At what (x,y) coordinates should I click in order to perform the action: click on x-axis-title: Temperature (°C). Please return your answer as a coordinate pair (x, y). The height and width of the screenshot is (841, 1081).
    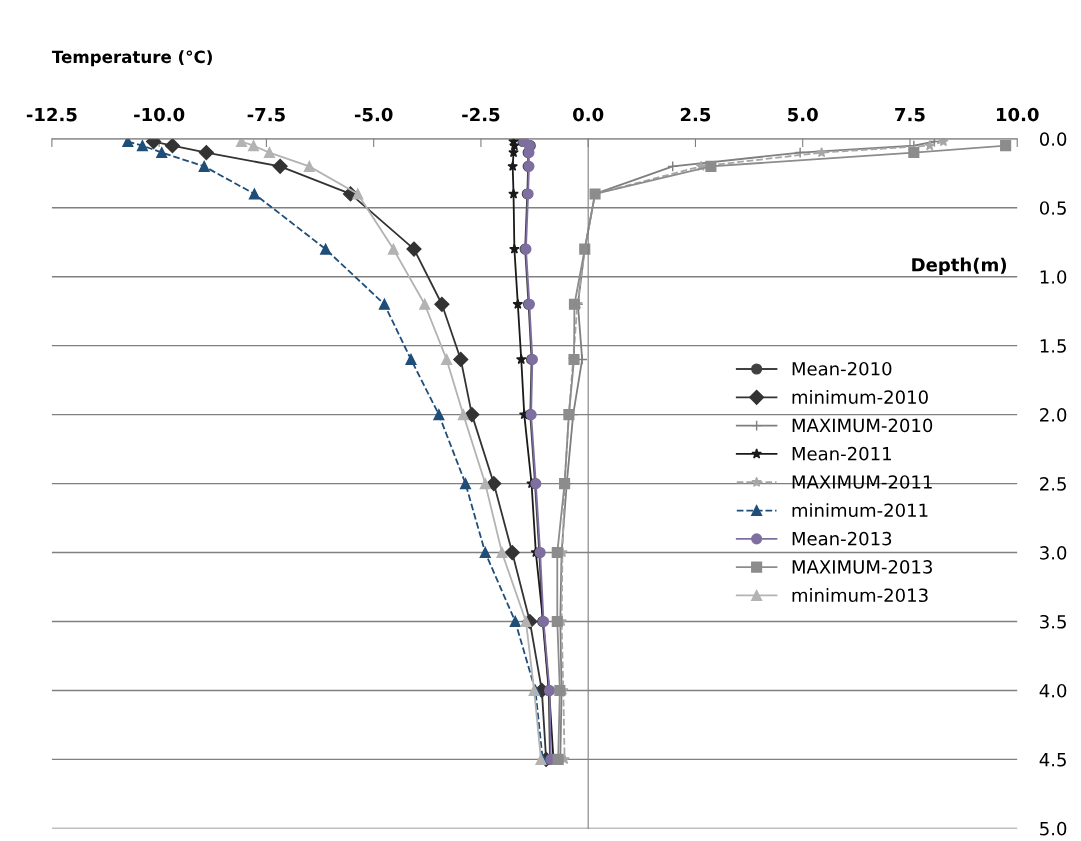
    Looking at the image, I should click on (131, 58).